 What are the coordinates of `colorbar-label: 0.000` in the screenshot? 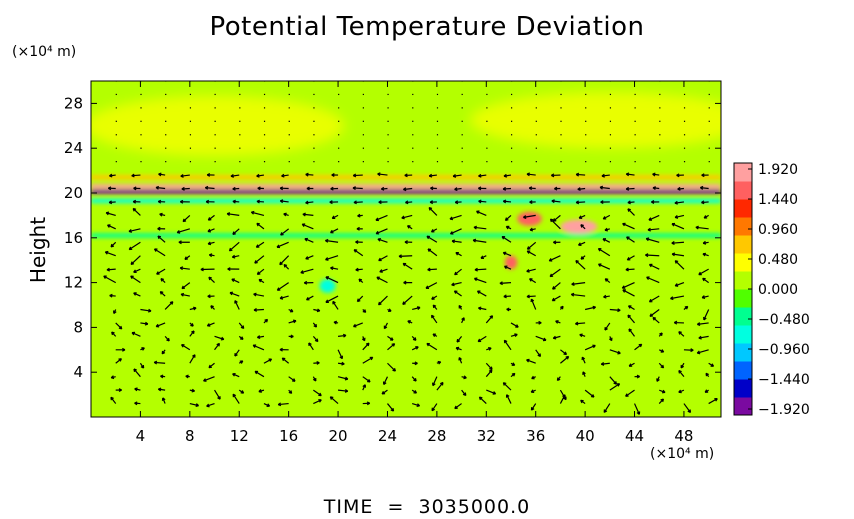 It's located at (778, 290).